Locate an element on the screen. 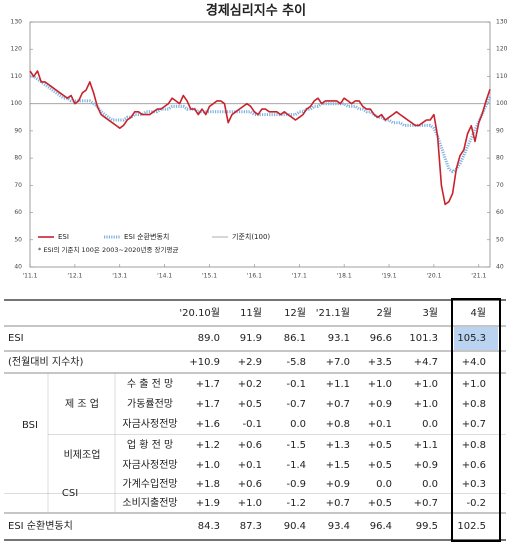 The image size is (512, 543). chart-note: * ESI의 기준치 100은 2003~2020년중 장기평균 is located at coordinates (108, 249).